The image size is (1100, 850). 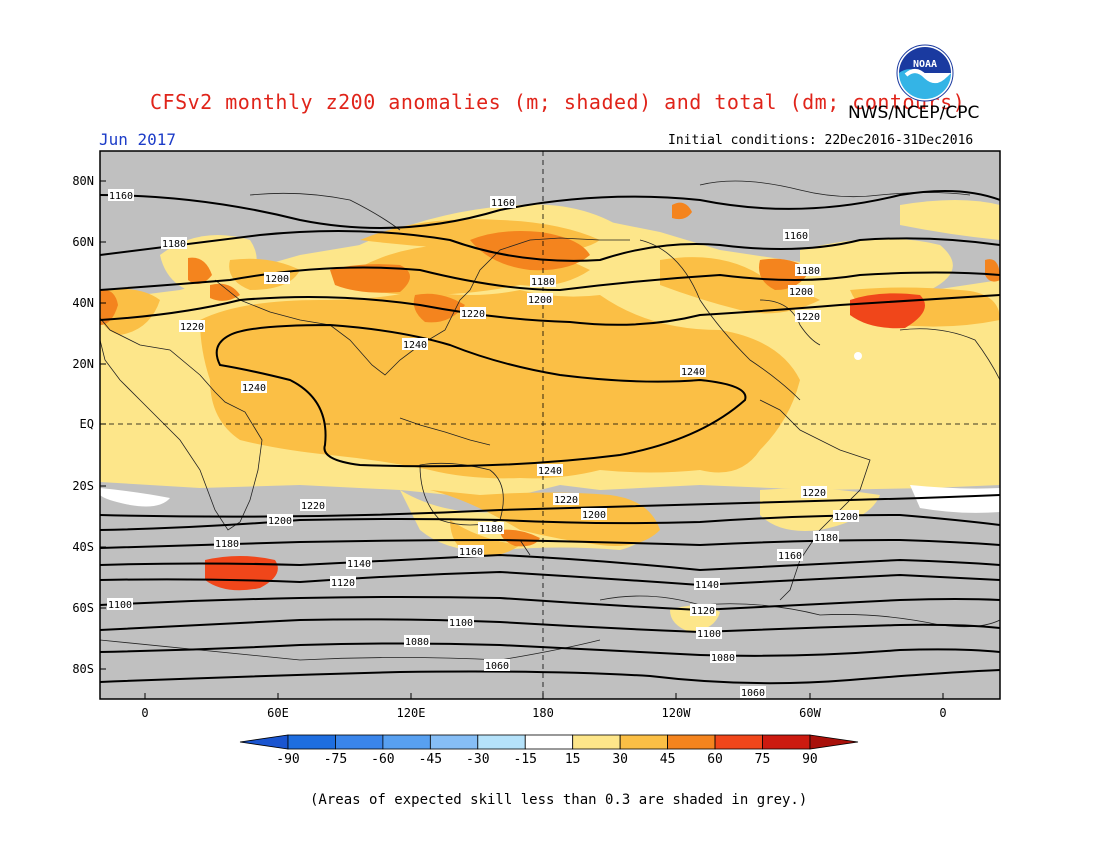 What do you see at coordinates (715, 759) in the screenshot?
I see `colorbar-label: 60` at bounding box center [715, 759].